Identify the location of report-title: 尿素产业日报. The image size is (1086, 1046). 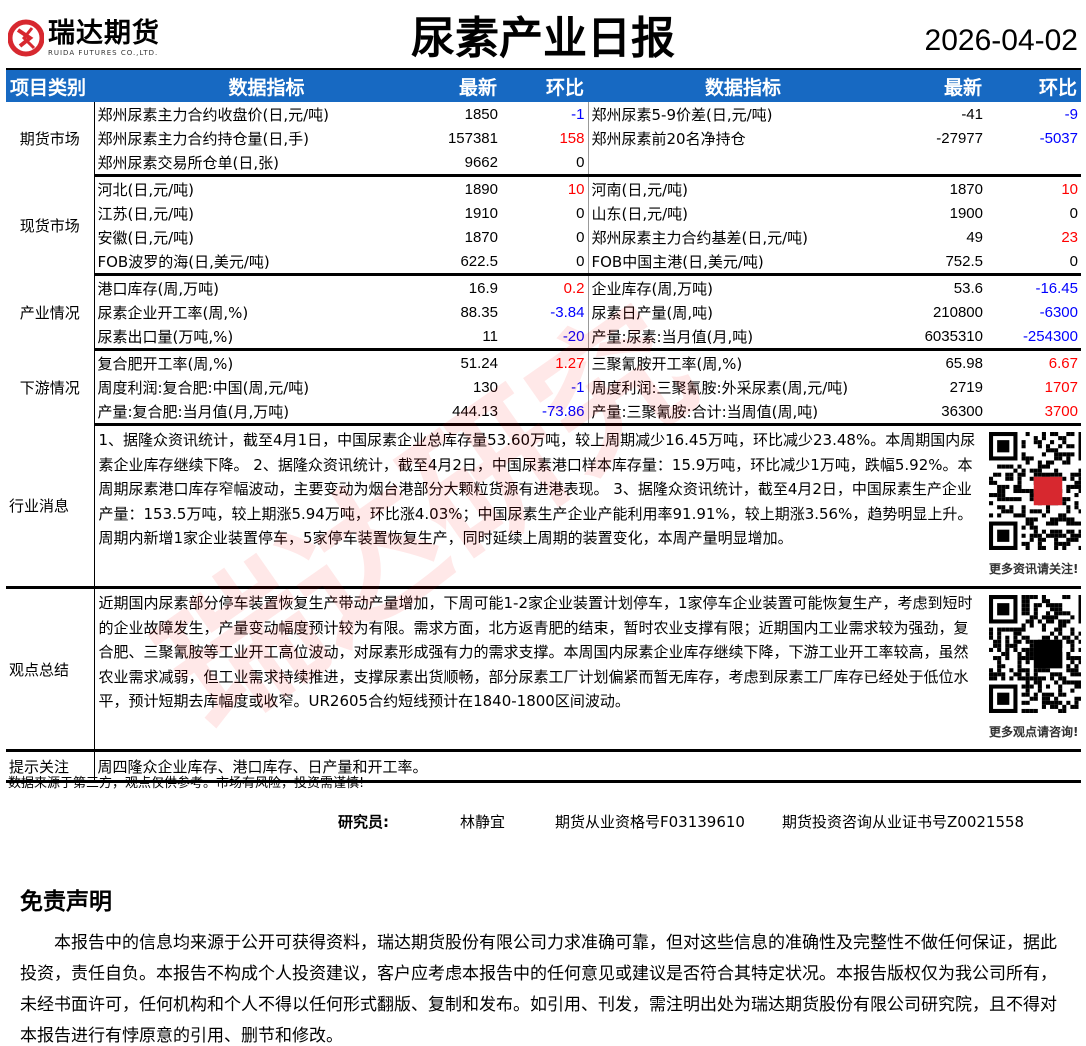
(543, 38).